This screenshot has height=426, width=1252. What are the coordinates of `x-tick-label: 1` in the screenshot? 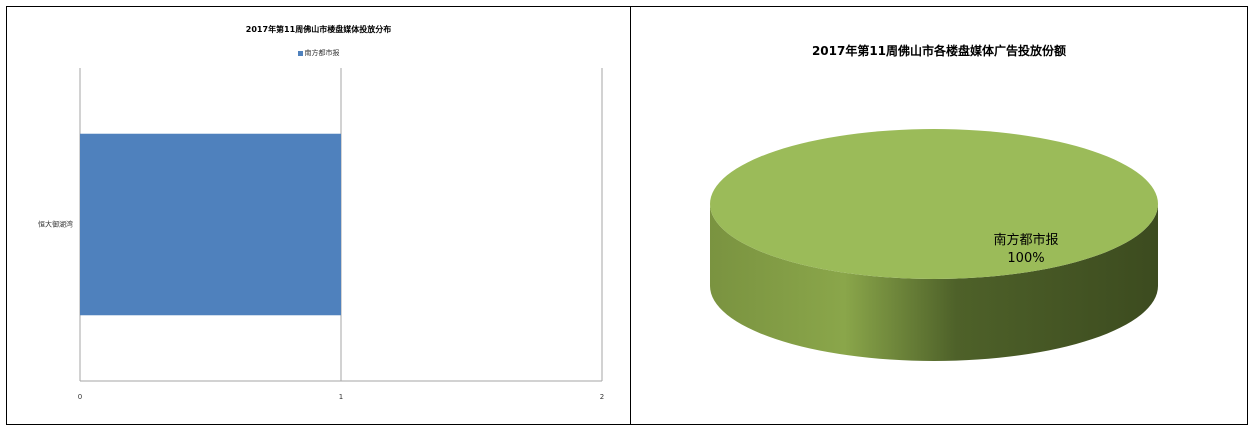 It's located at (341, 397).